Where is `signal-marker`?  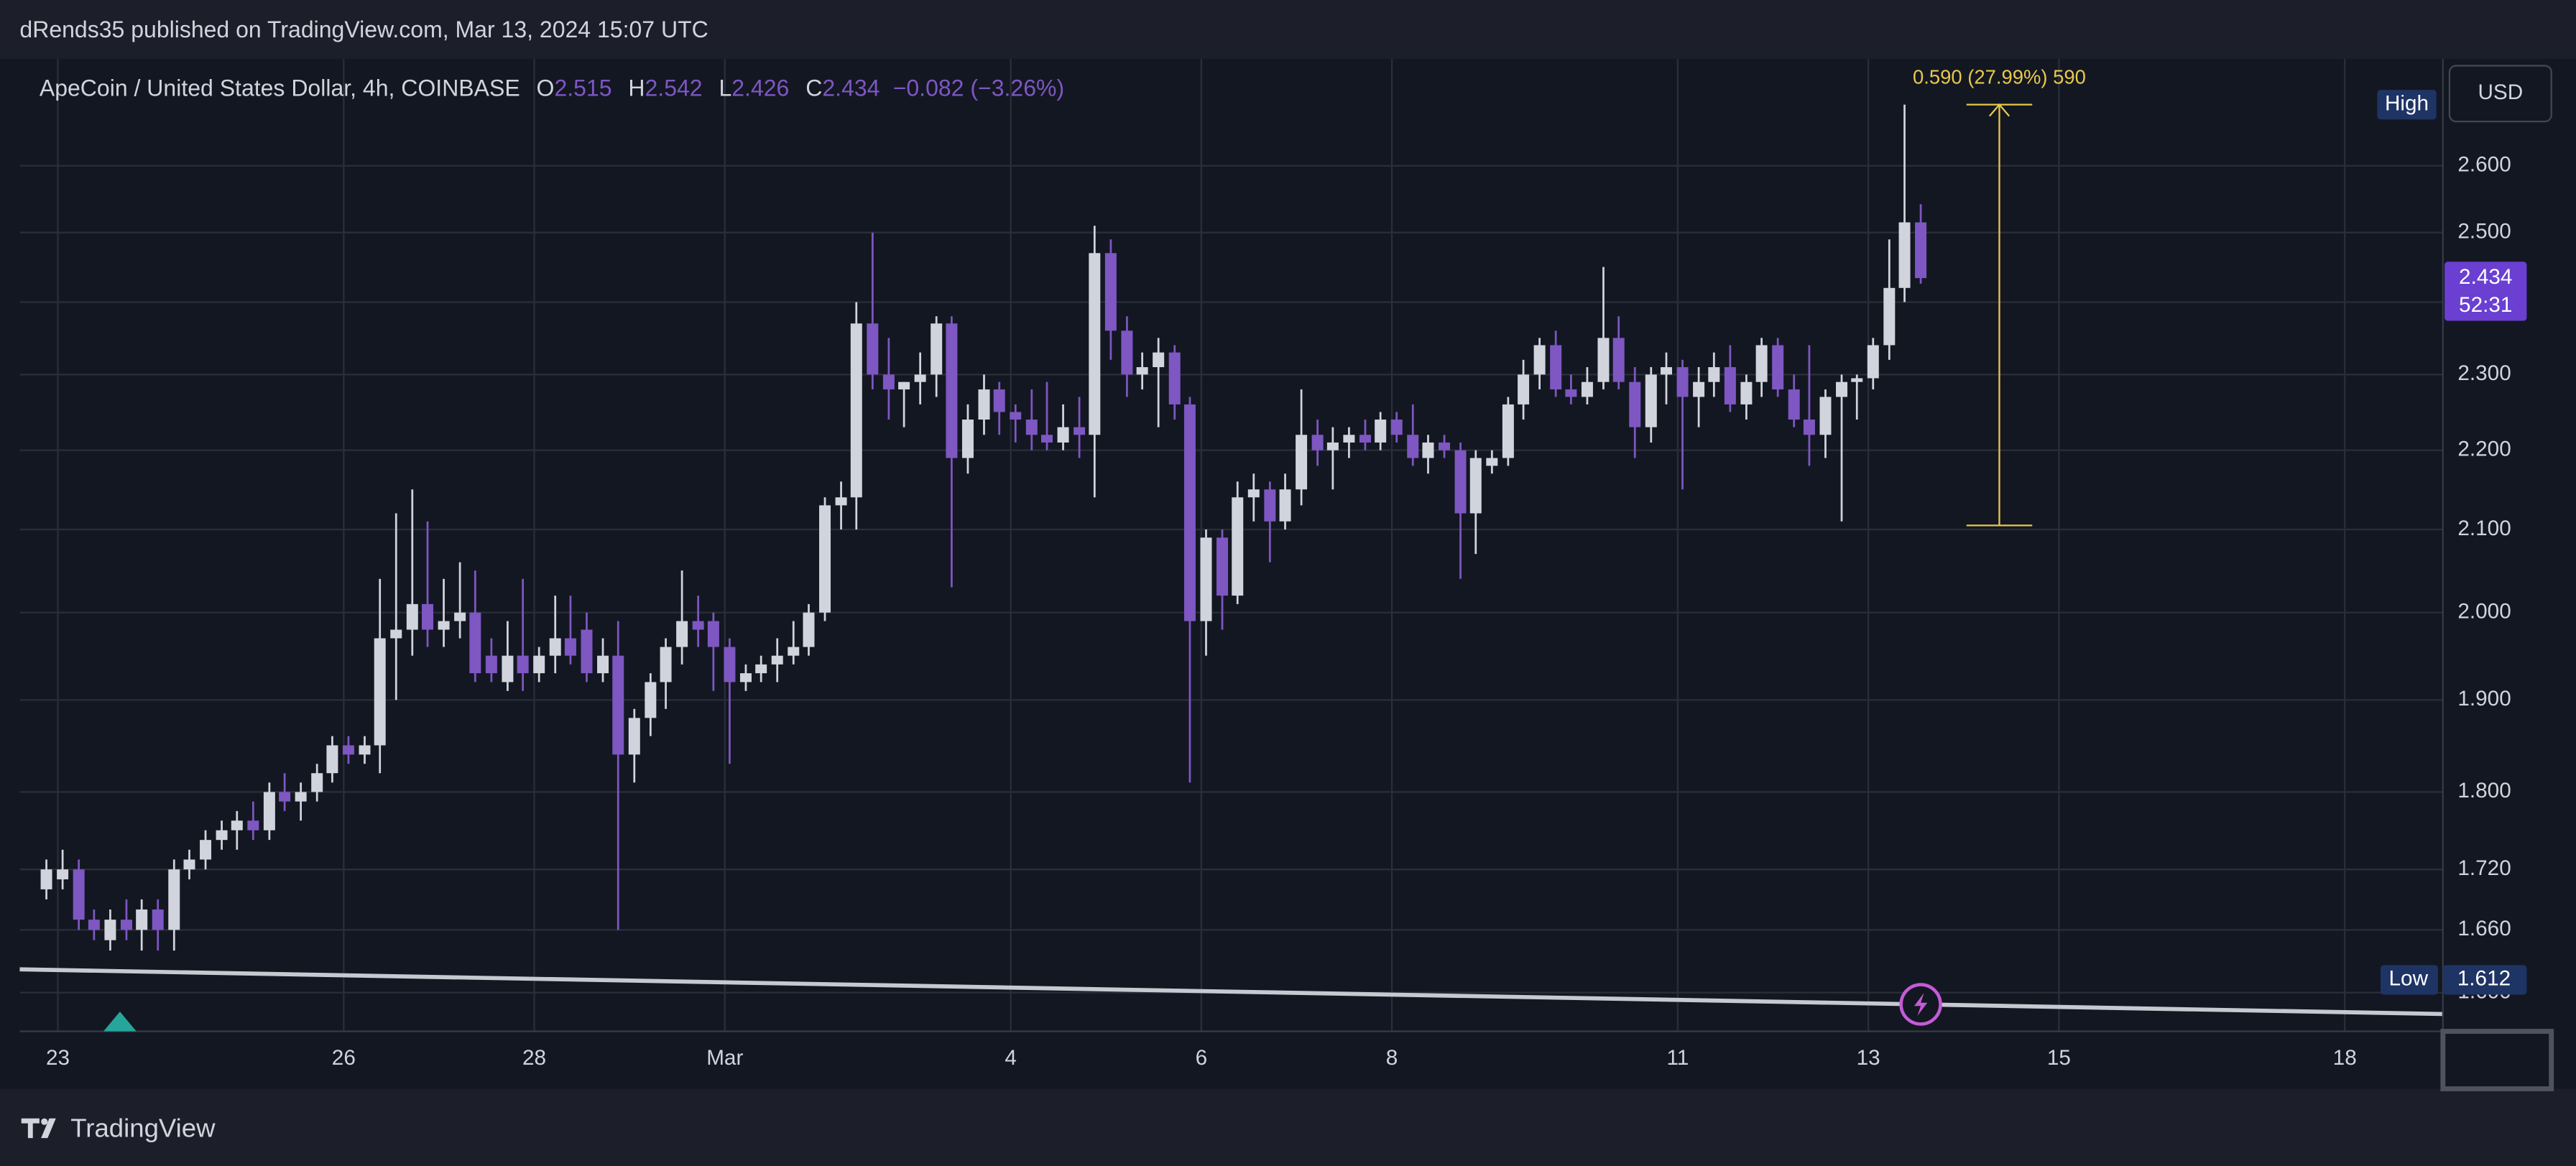
signal-marker is located at coordinates (120, 1022).